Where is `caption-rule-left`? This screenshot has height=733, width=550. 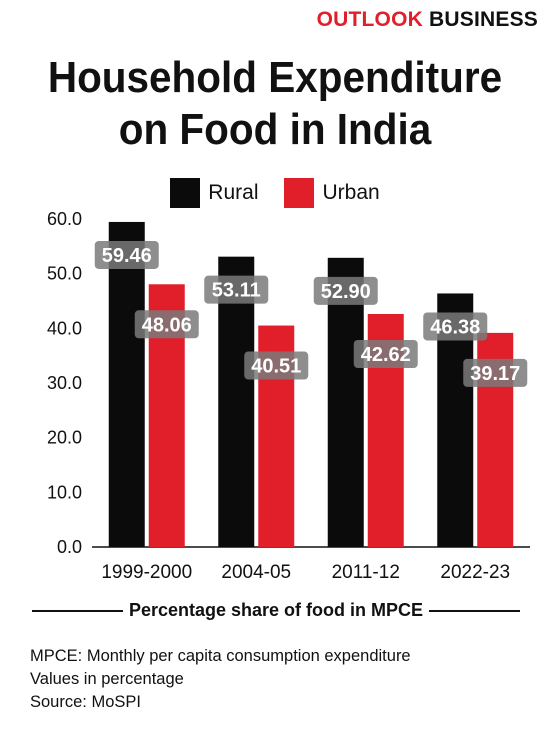 caption-rule-left is located at coordinates (77, 610).